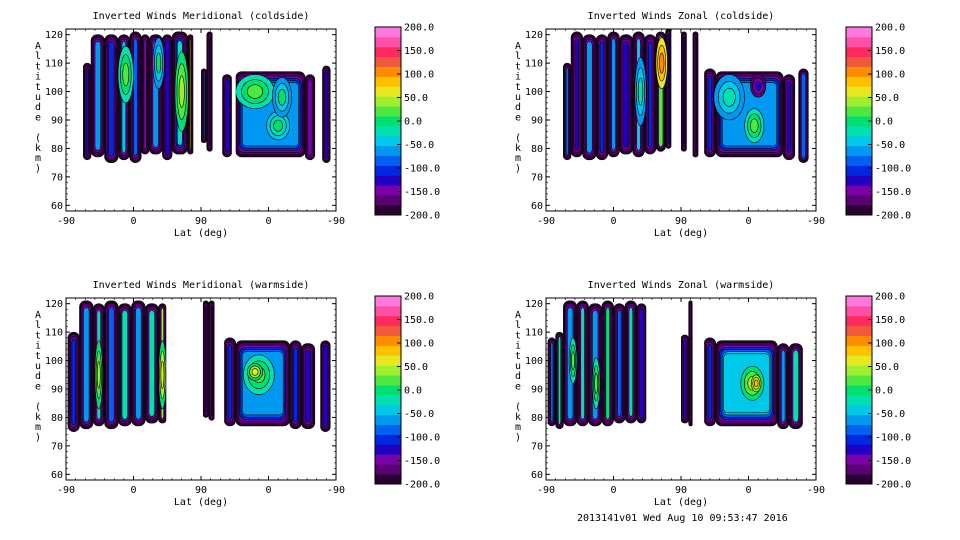  I want to click on colorbar-tick-label: -200.0, so click(422, 216).